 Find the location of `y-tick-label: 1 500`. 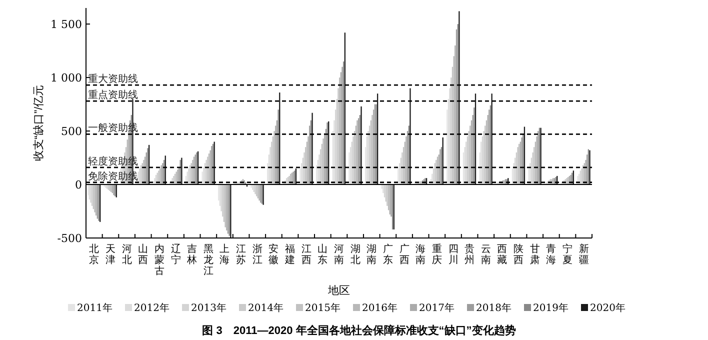

y-tick-label: 1 500 is located at coordinates (66, 25).